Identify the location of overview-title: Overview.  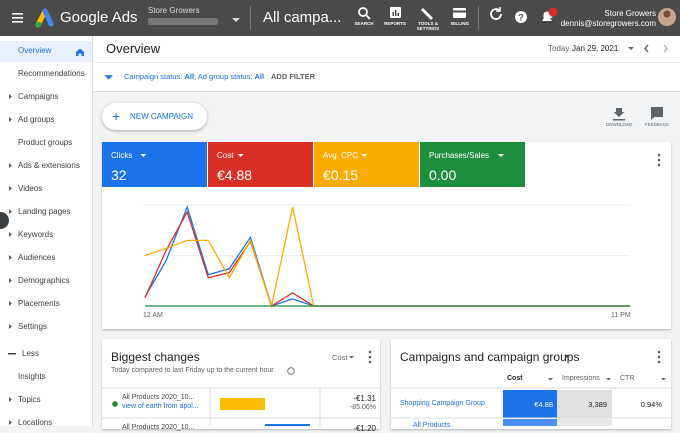
(133, 48).